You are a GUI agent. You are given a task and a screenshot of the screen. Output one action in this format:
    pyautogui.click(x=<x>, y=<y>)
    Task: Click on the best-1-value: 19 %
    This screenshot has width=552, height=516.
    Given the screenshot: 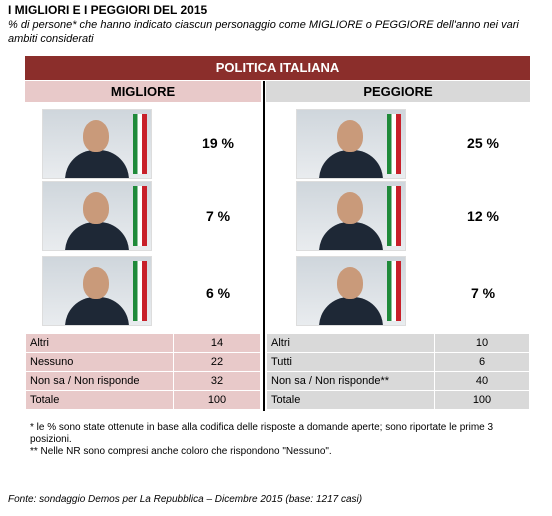 What is the action you would take?
    pyautogui.click(x=218, y=143)
    